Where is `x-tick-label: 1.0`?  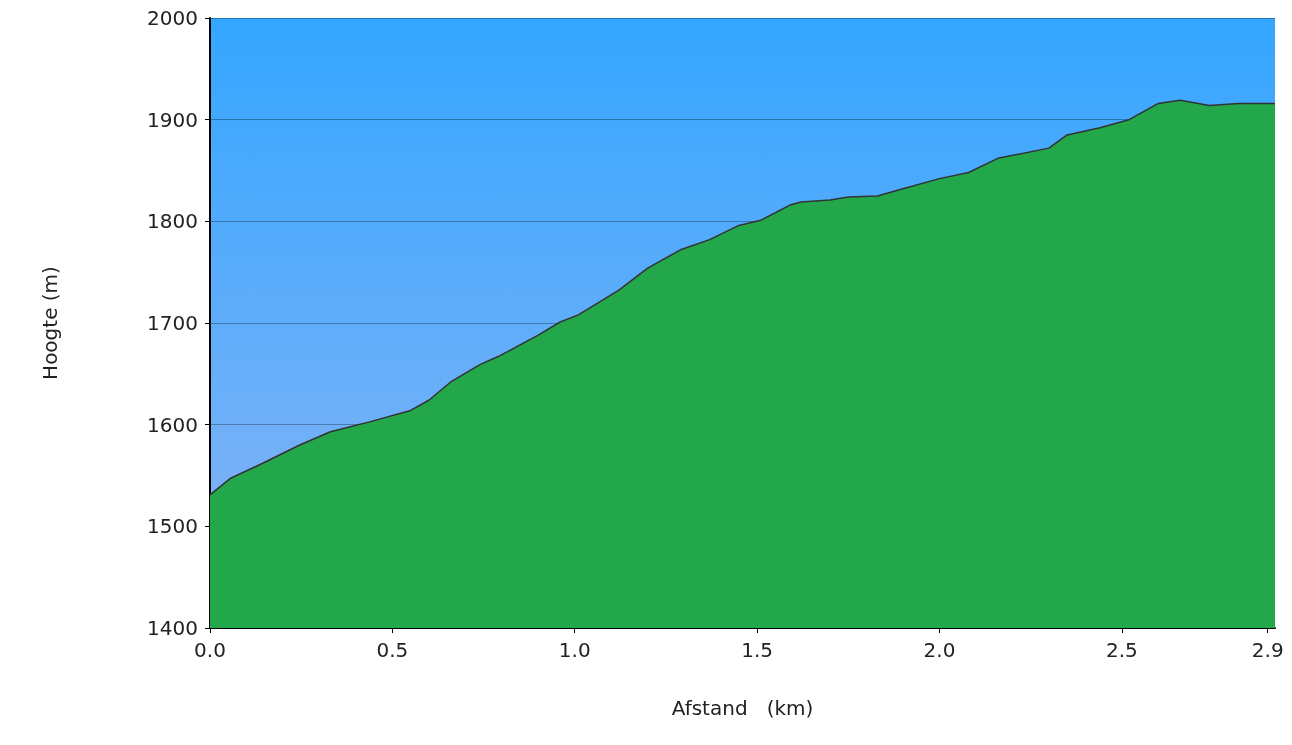 x-tick-label: 1.0 is located at coordinates (574, 650).